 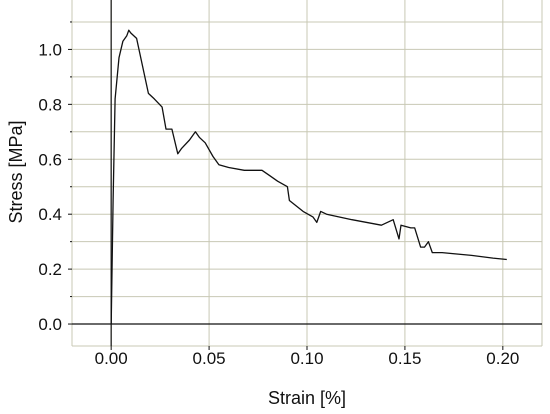 I want to click on y-tick-label: 0.0, so click(x=50, y=324).